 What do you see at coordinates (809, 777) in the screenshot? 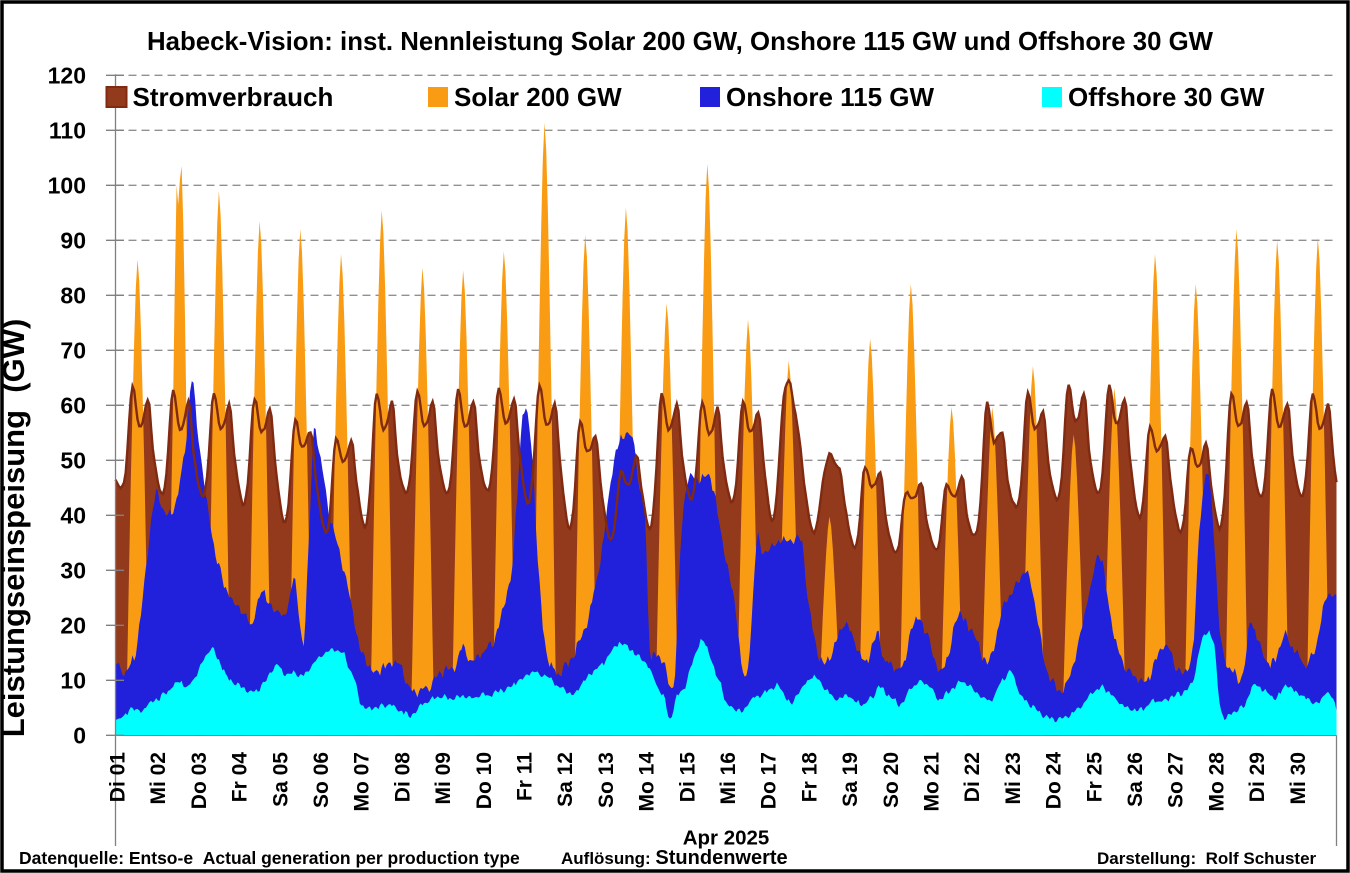
I see `svg-text: Fr 18` at bounding box center [809, 777].